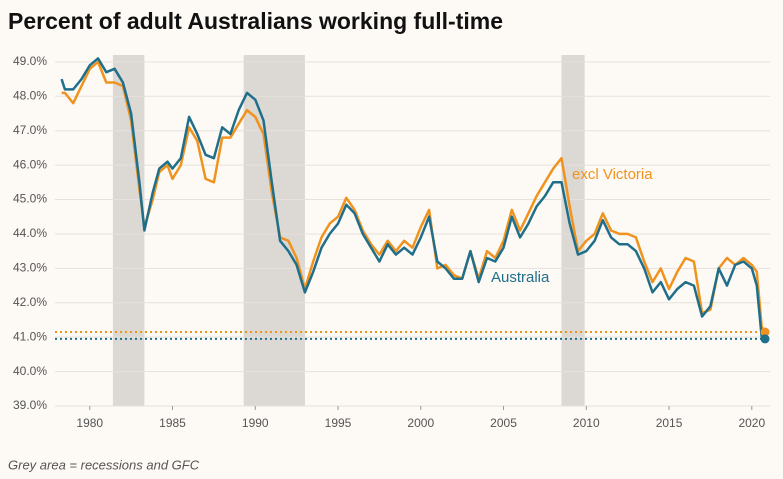 The height and width of the screenshot is (479, 783). What do you see at coordinates (30, 130) in the screenshot?
I see `y-tick-label: 47.0%` at bounding box center [30, 130].